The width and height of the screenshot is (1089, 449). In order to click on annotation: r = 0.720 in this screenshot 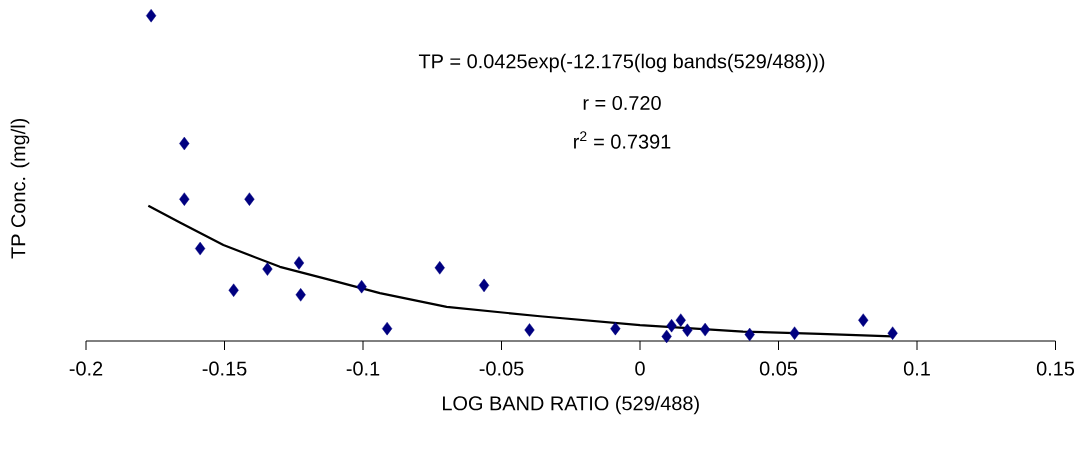, I will do `click(622, 103)`.